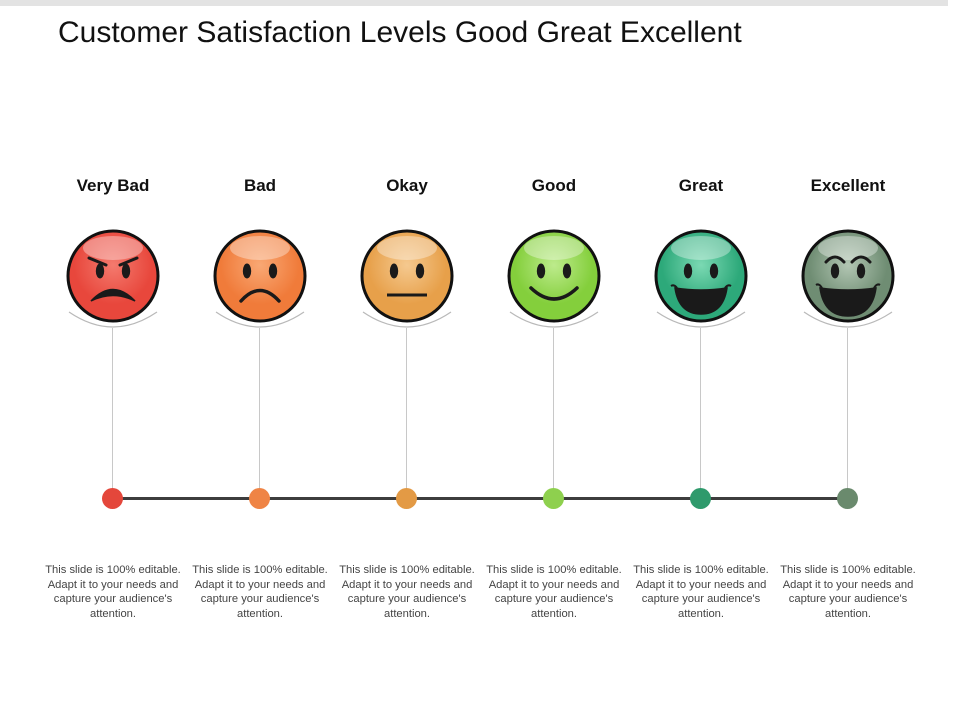  I want to click on very-bad-face-icon, so click(113, 281).